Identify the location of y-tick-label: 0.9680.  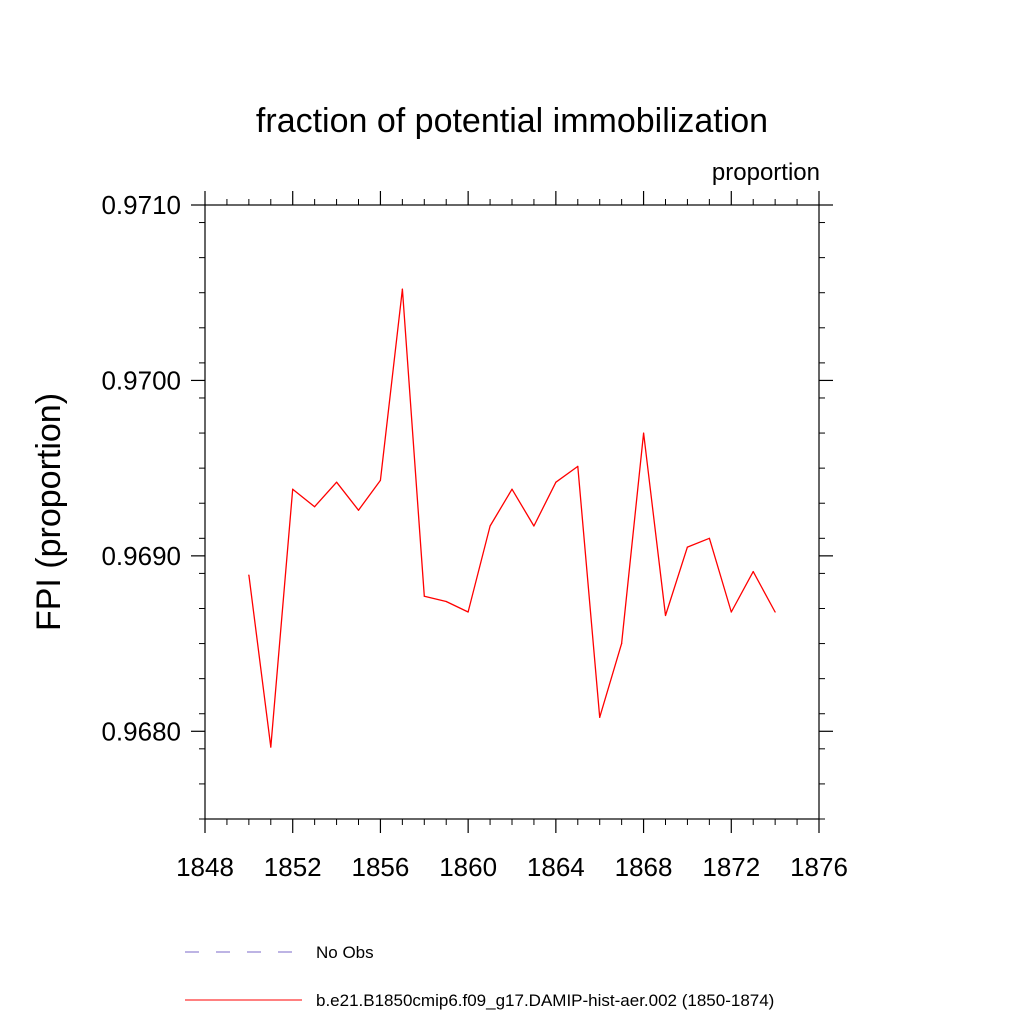
(141, 731).